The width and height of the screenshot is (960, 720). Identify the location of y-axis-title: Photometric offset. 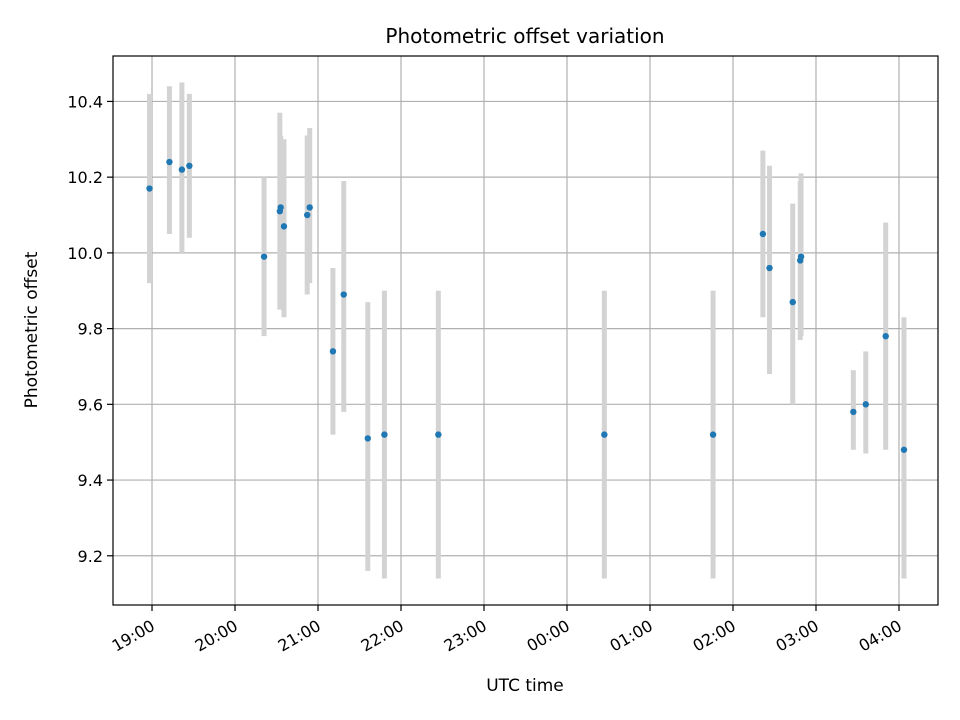
(32, 329).